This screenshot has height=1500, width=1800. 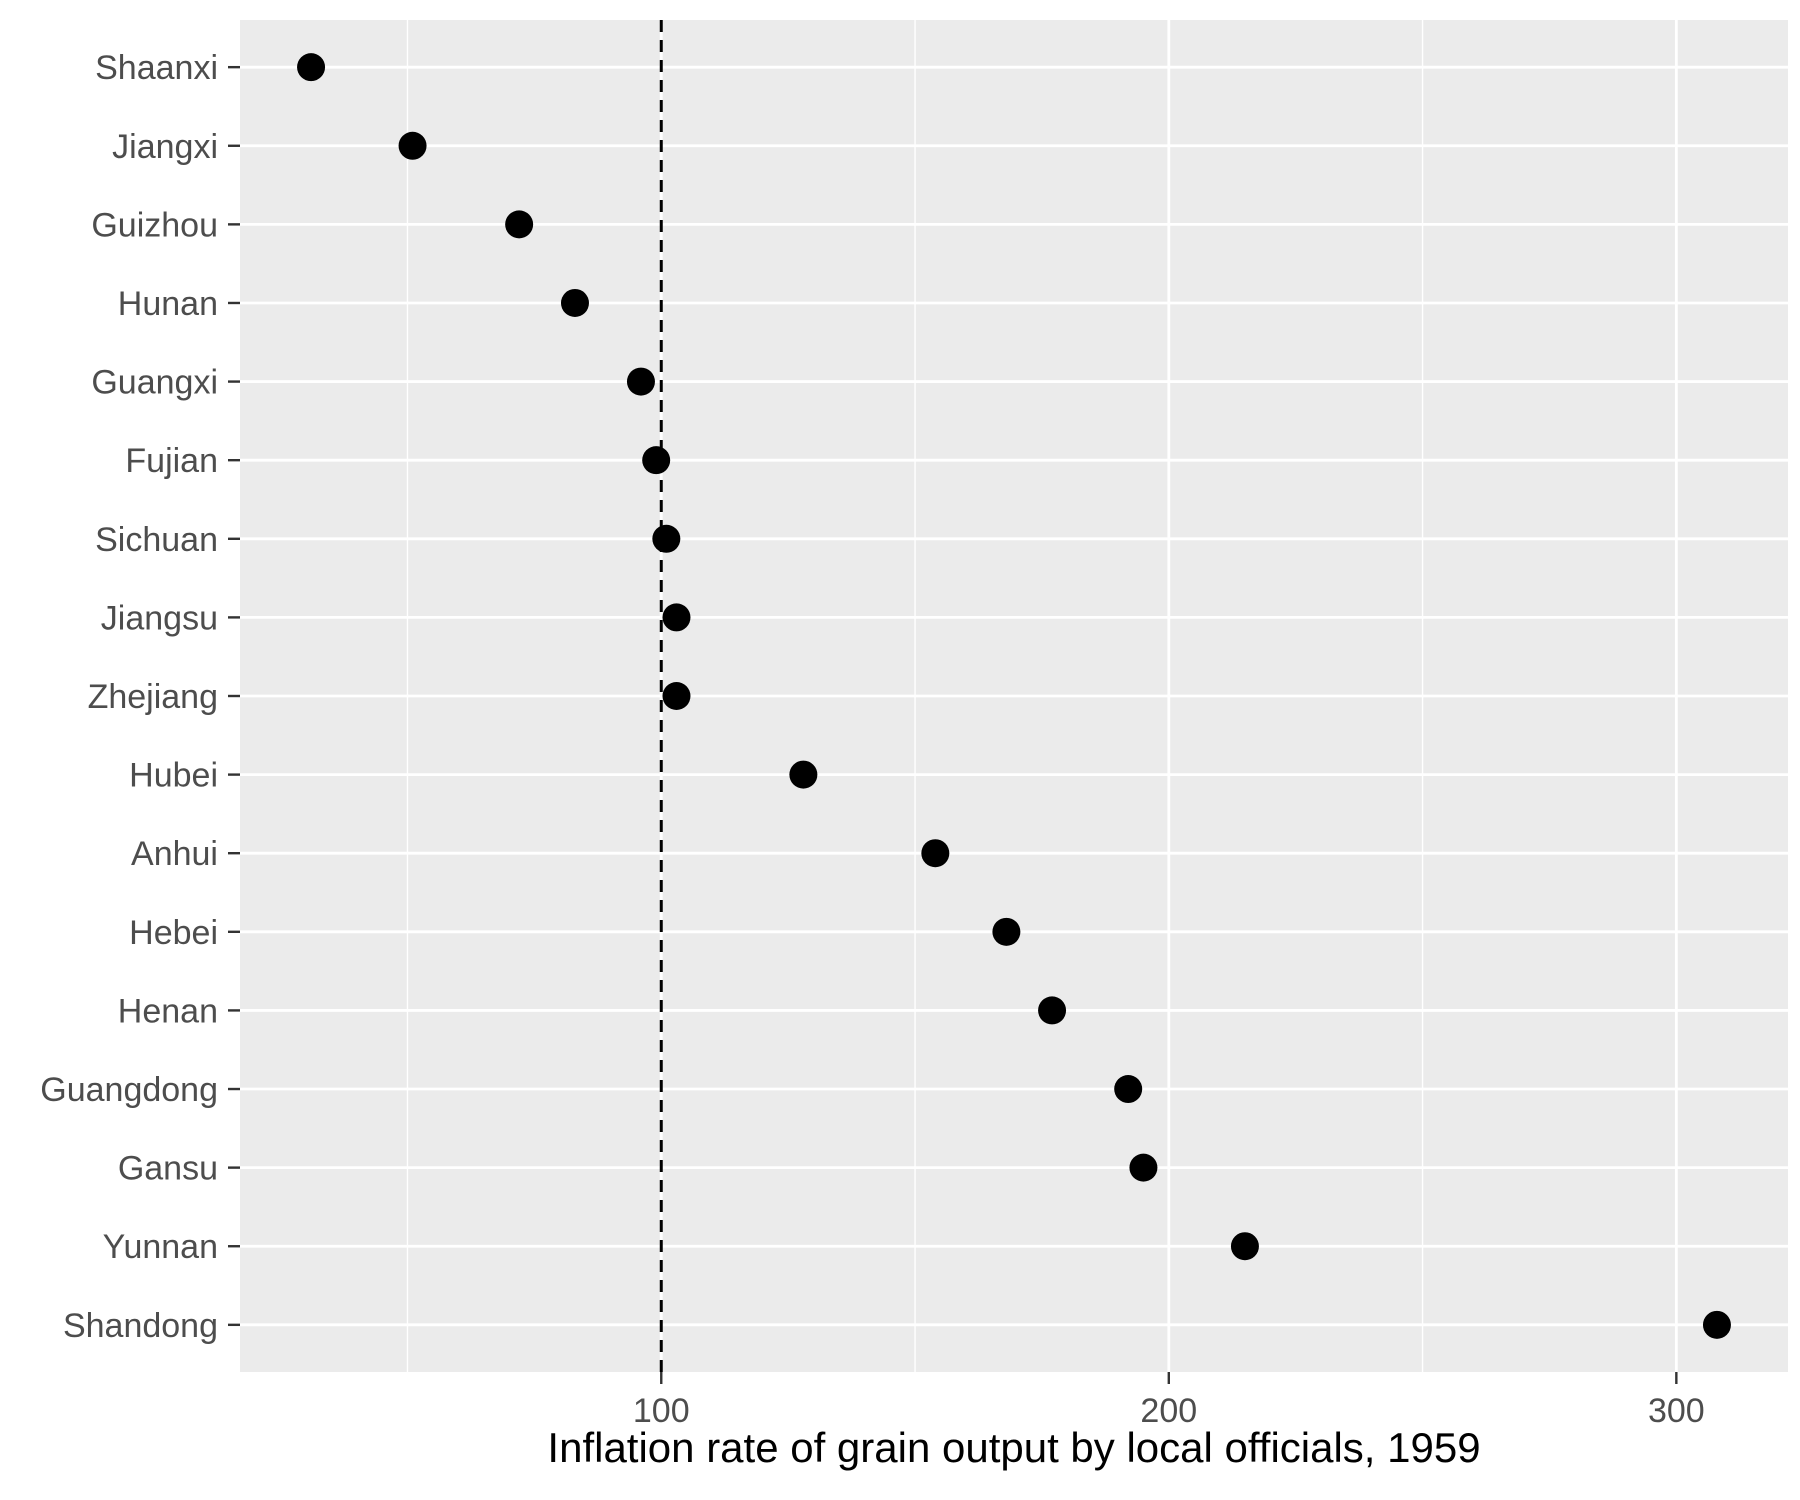 What do you see at coordinates (1006, 931) in the screenshot?
I see `data-point-hebei` at bounding box center [1006, 931].